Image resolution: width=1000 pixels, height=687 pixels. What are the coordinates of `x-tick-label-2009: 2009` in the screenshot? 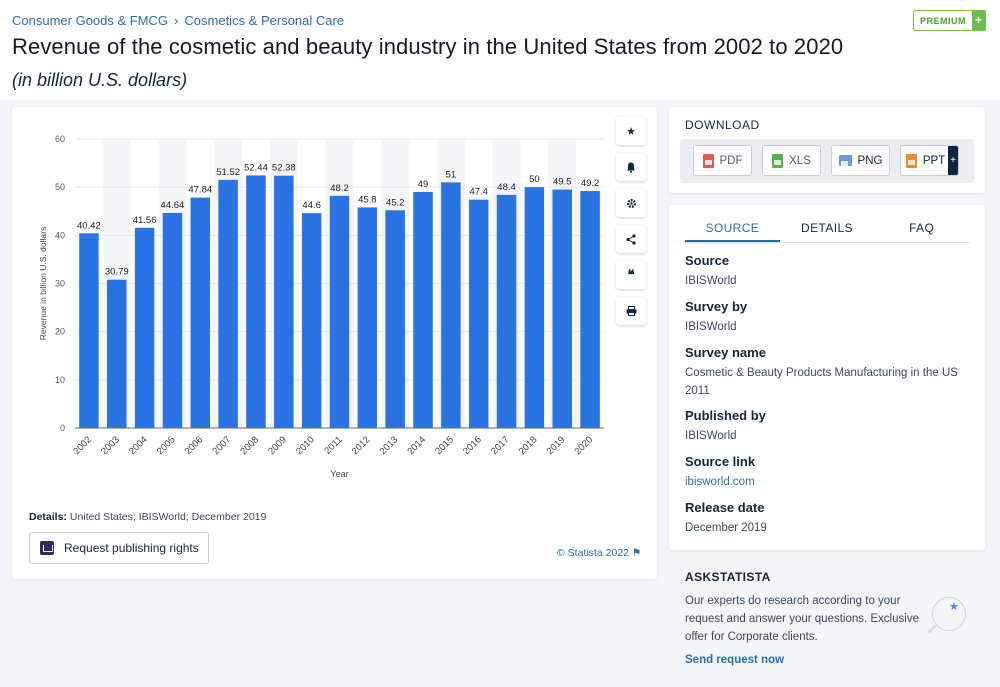 It's located at (277, 445).